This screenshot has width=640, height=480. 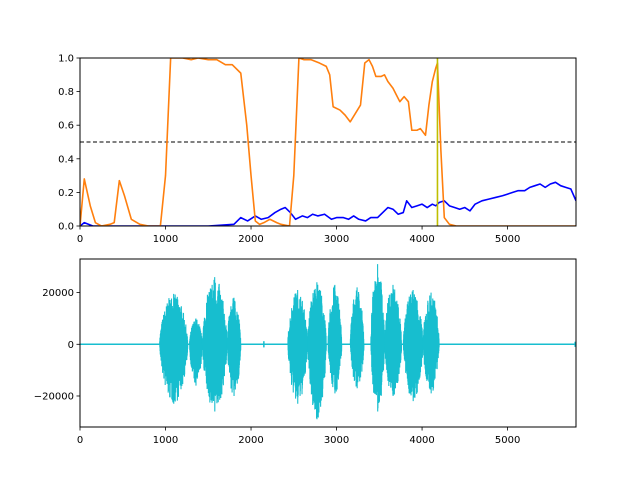 I want to click on y-tick-label: 0, so click(x=71, y=345).